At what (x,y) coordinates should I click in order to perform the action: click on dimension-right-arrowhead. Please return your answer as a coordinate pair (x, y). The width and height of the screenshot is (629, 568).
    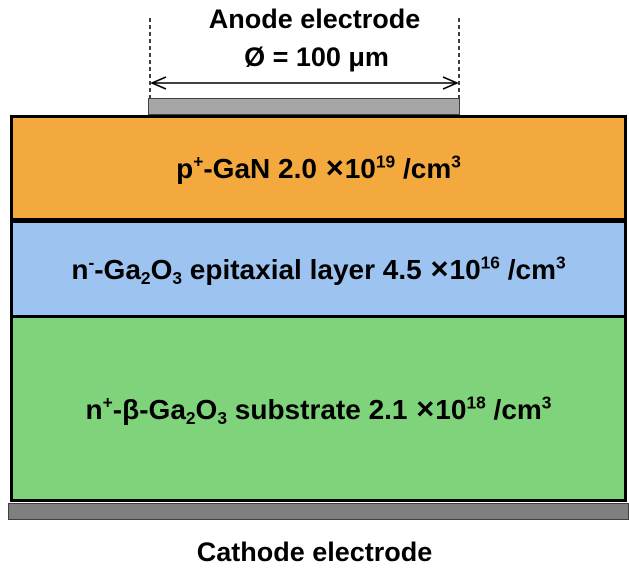
    Looking at the image, I should click on (450, 83).